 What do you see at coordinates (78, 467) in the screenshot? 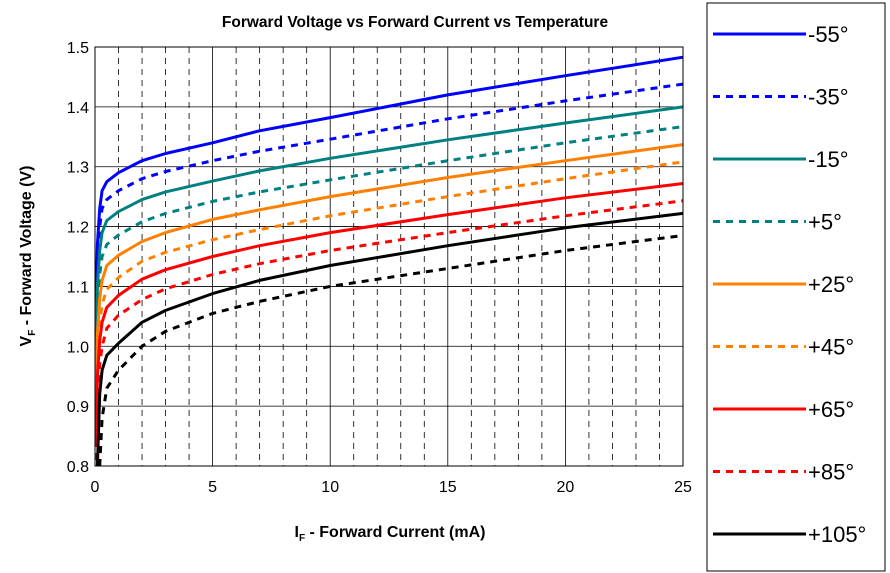
I see `y-tick-label: 0.8` at bounding box center [78, 467].